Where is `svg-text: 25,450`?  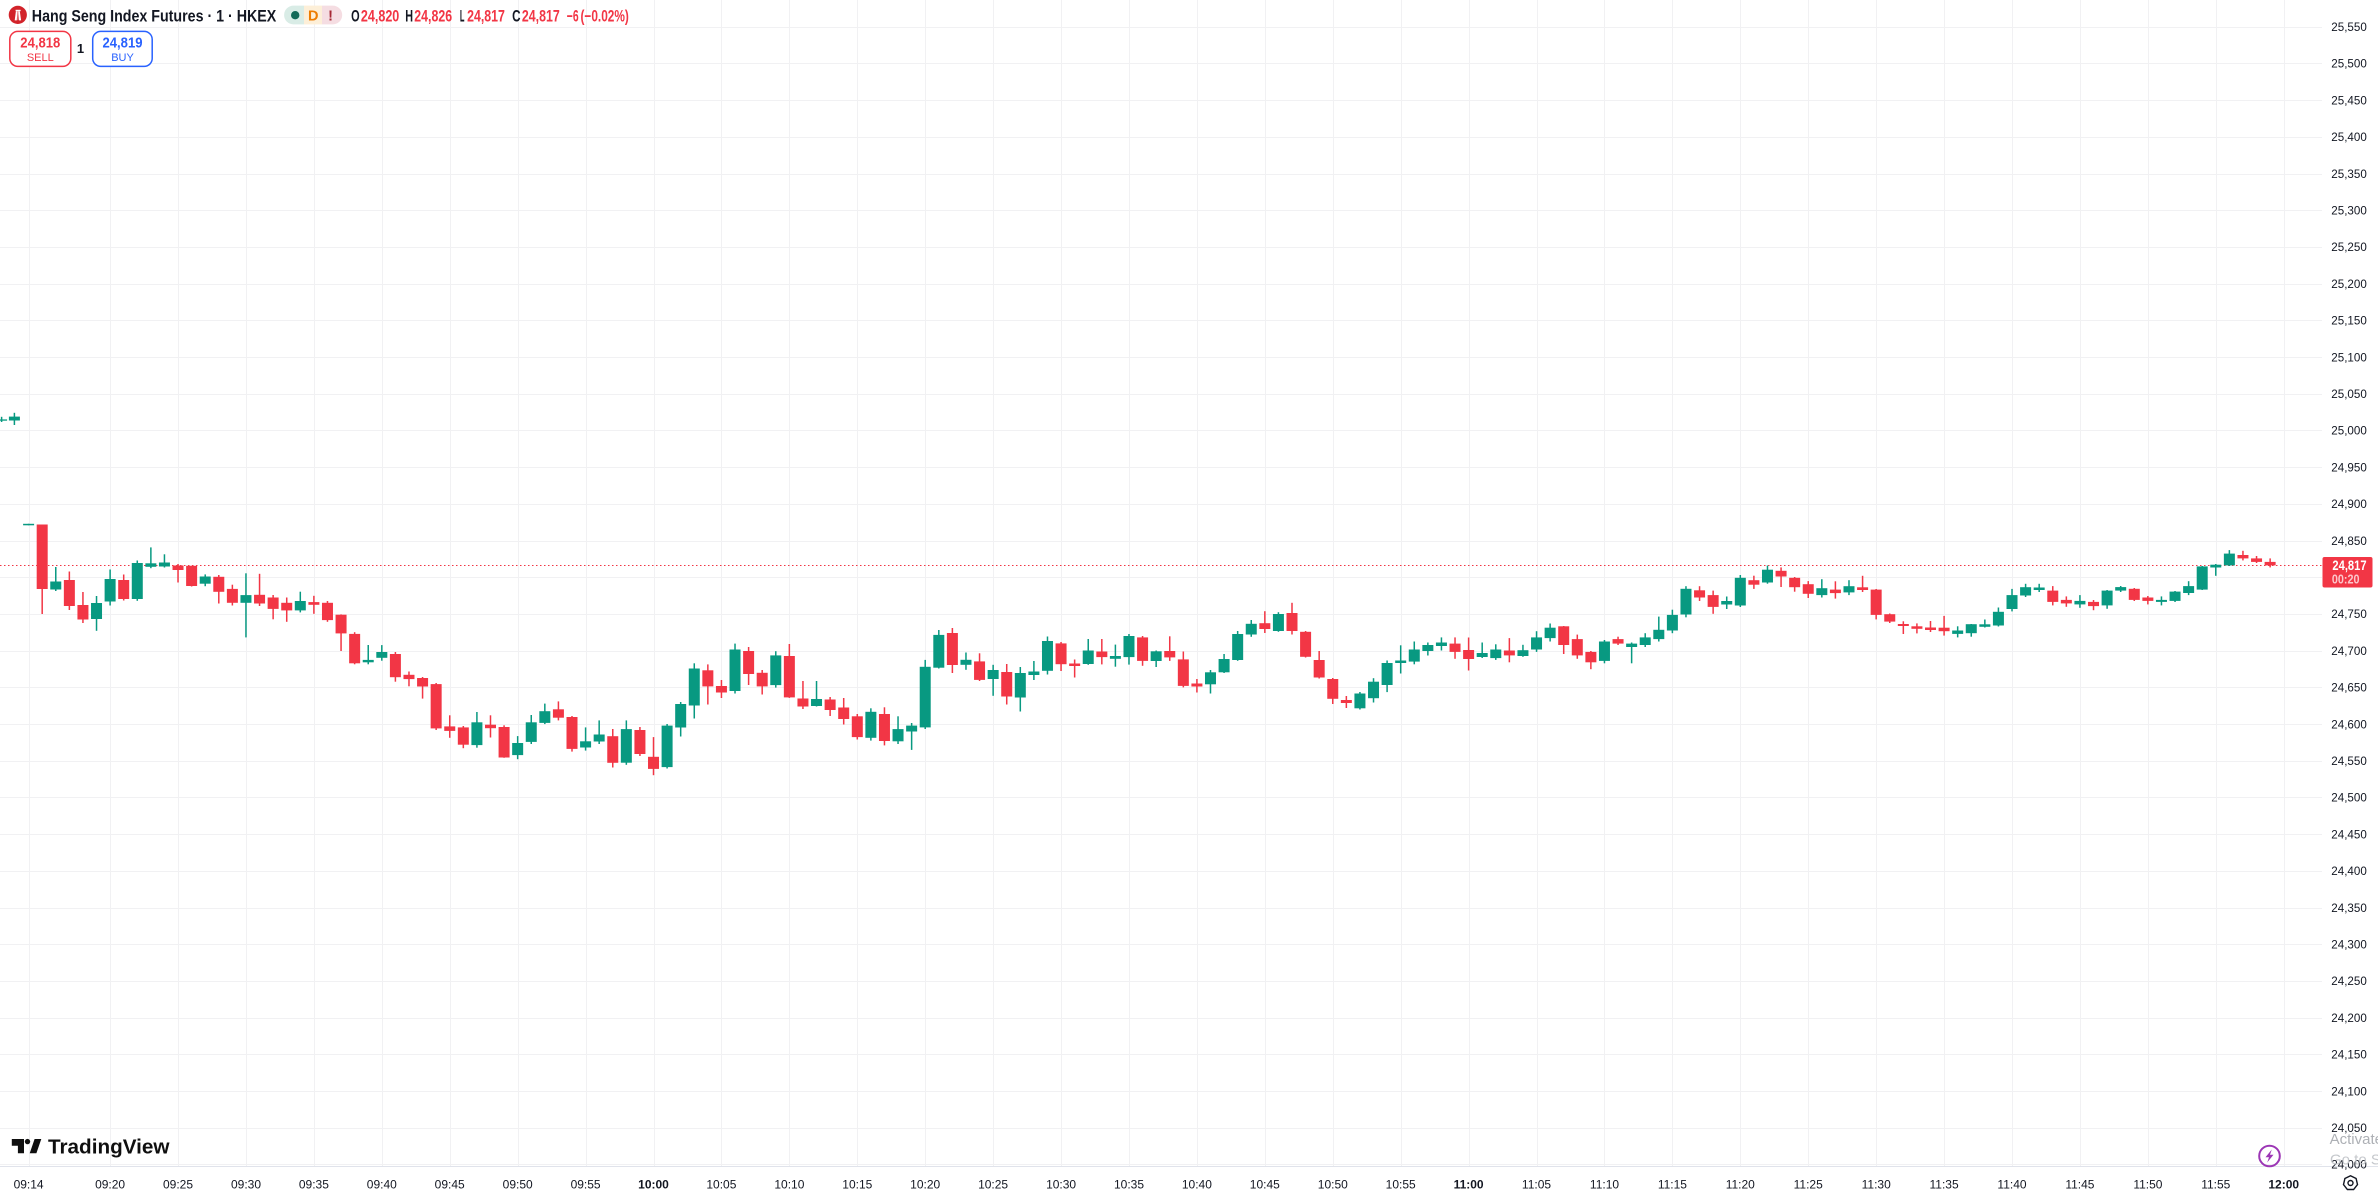 svg-text: 25,450 is located at coordinates (2349, 100).